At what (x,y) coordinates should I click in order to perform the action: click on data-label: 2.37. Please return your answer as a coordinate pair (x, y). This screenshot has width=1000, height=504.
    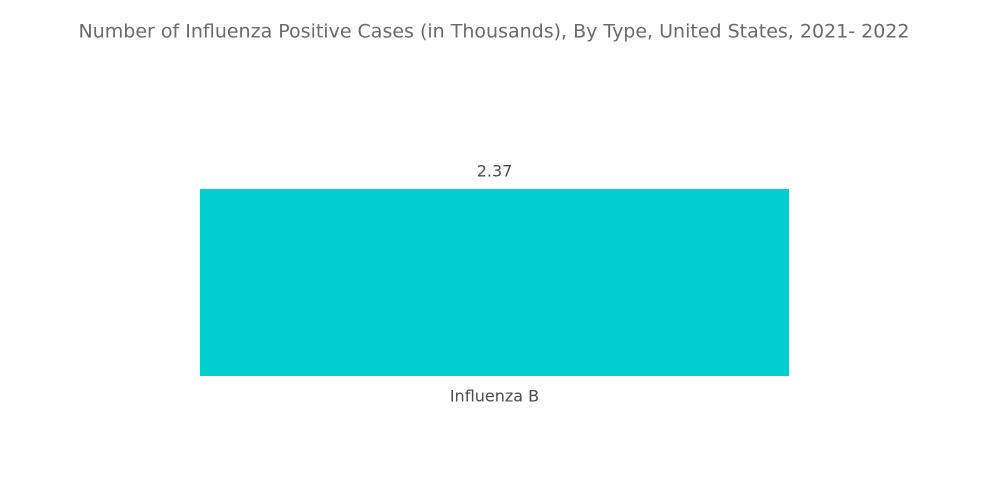
    Looking at the image, I should click on (495, 171).